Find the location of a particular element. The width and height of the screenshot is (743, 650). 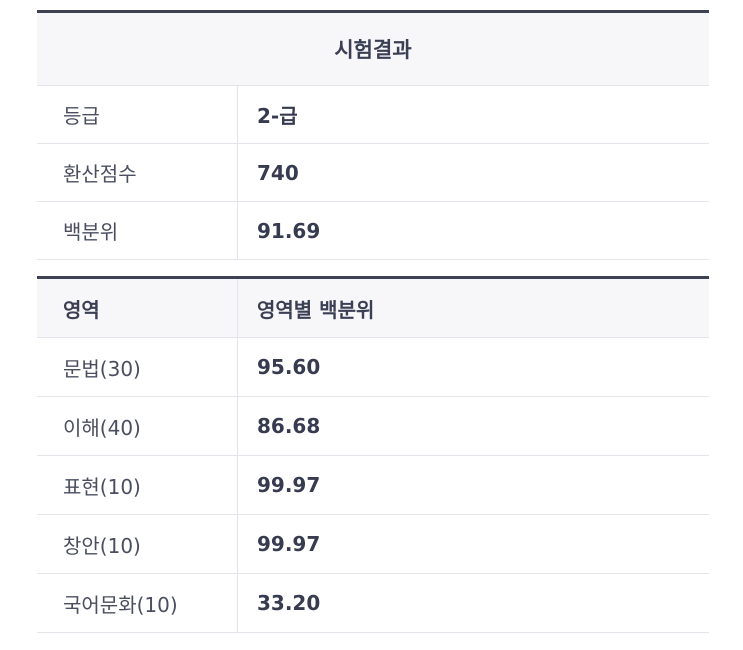

table-row: 표현(10) 99.97 is located at coordinates (373, 485).